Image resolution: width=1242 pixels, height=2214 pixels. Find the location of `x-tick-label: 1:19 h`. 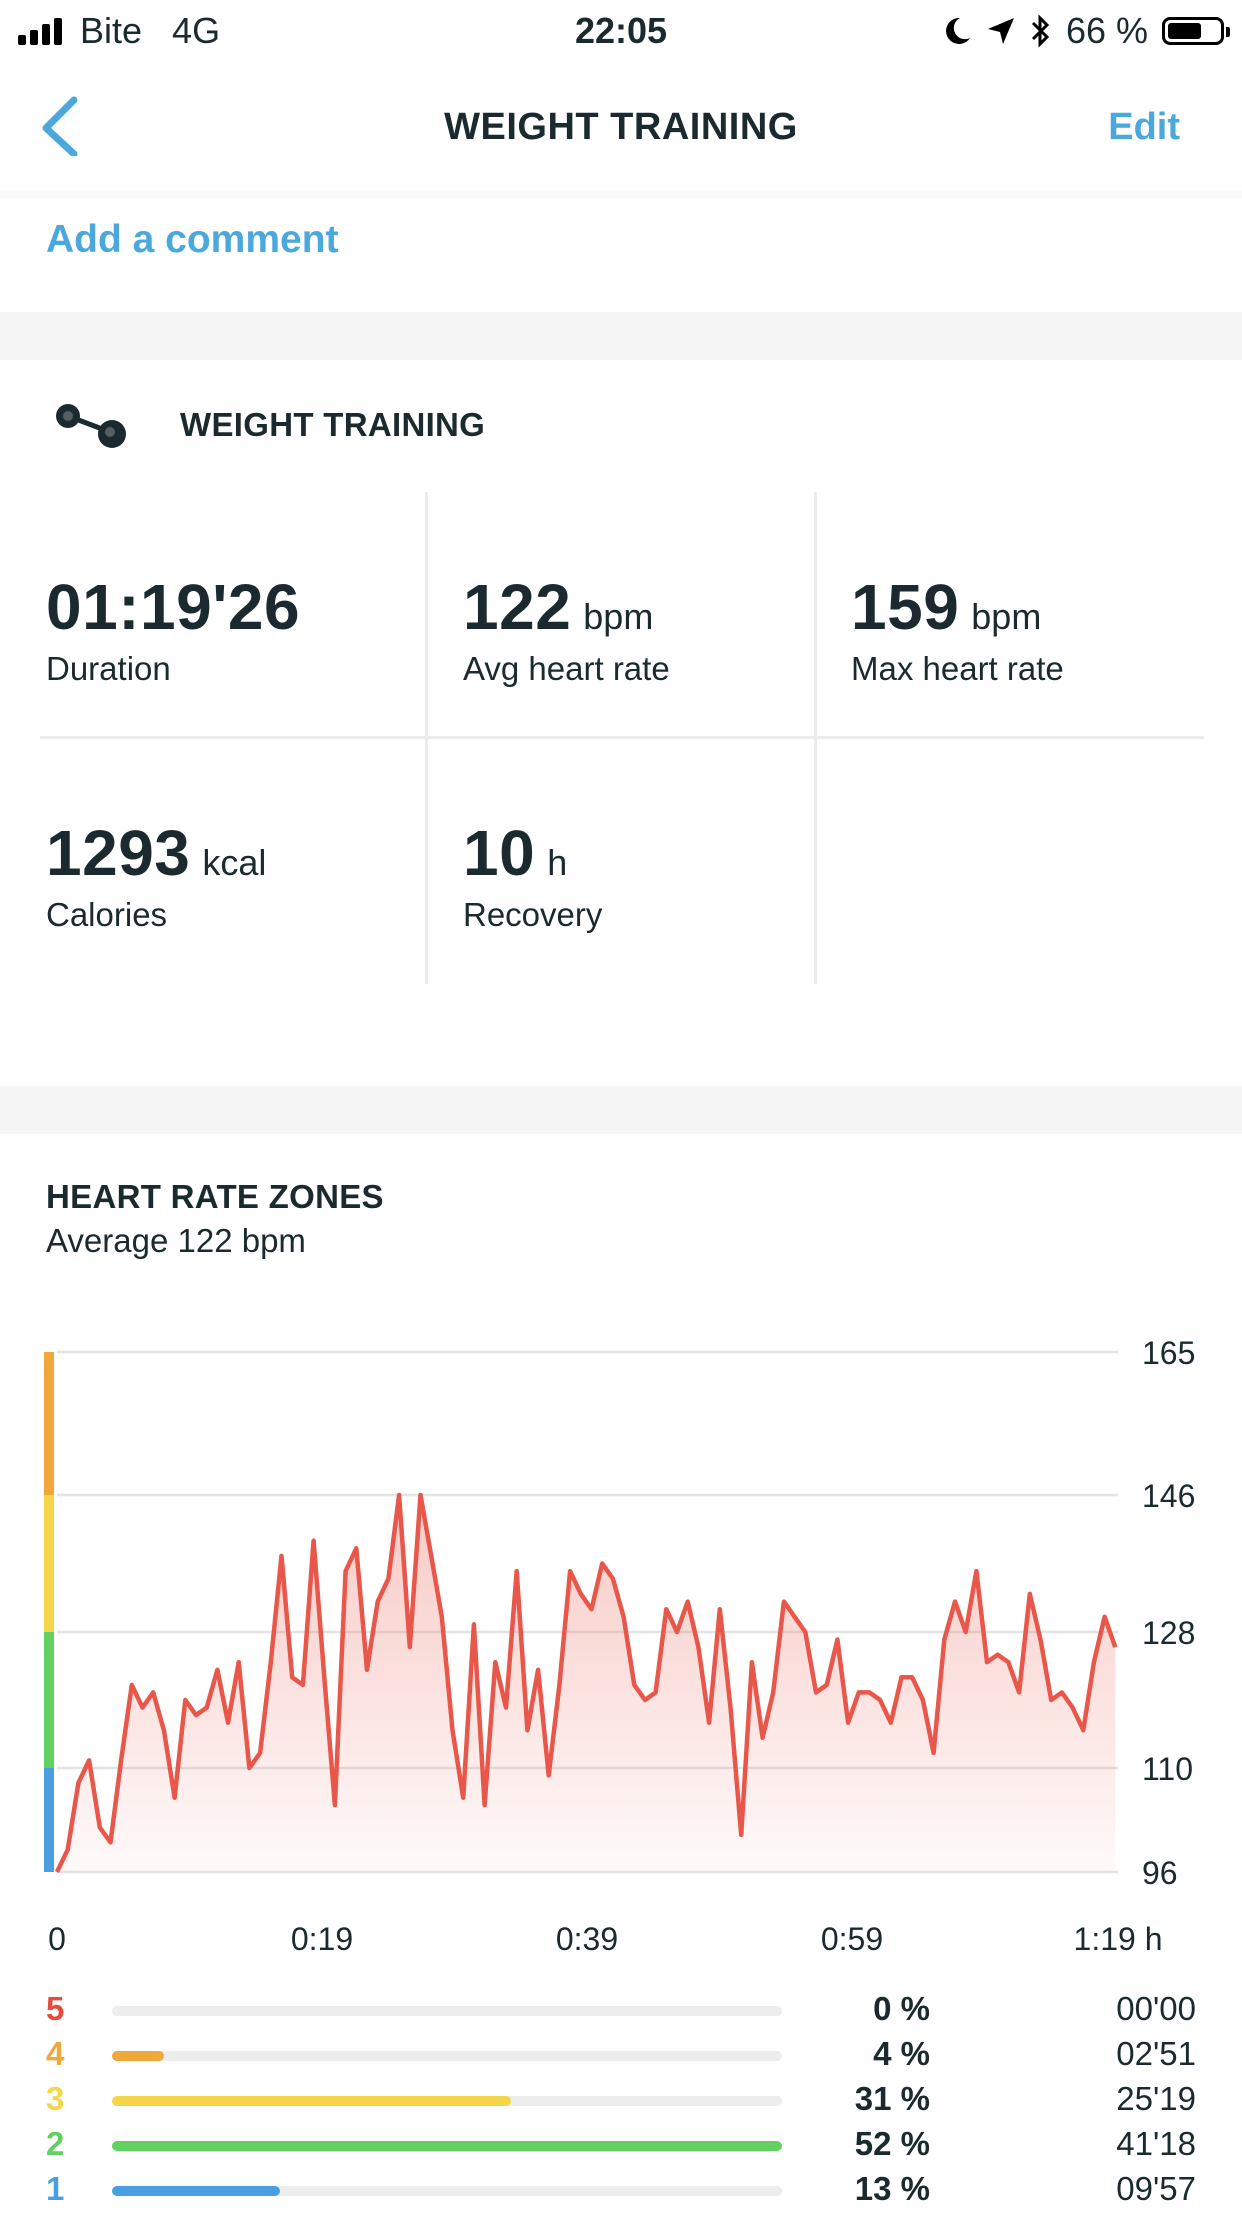

x-tick-label: 1:19 h is located at coordinates (1118, 1939).